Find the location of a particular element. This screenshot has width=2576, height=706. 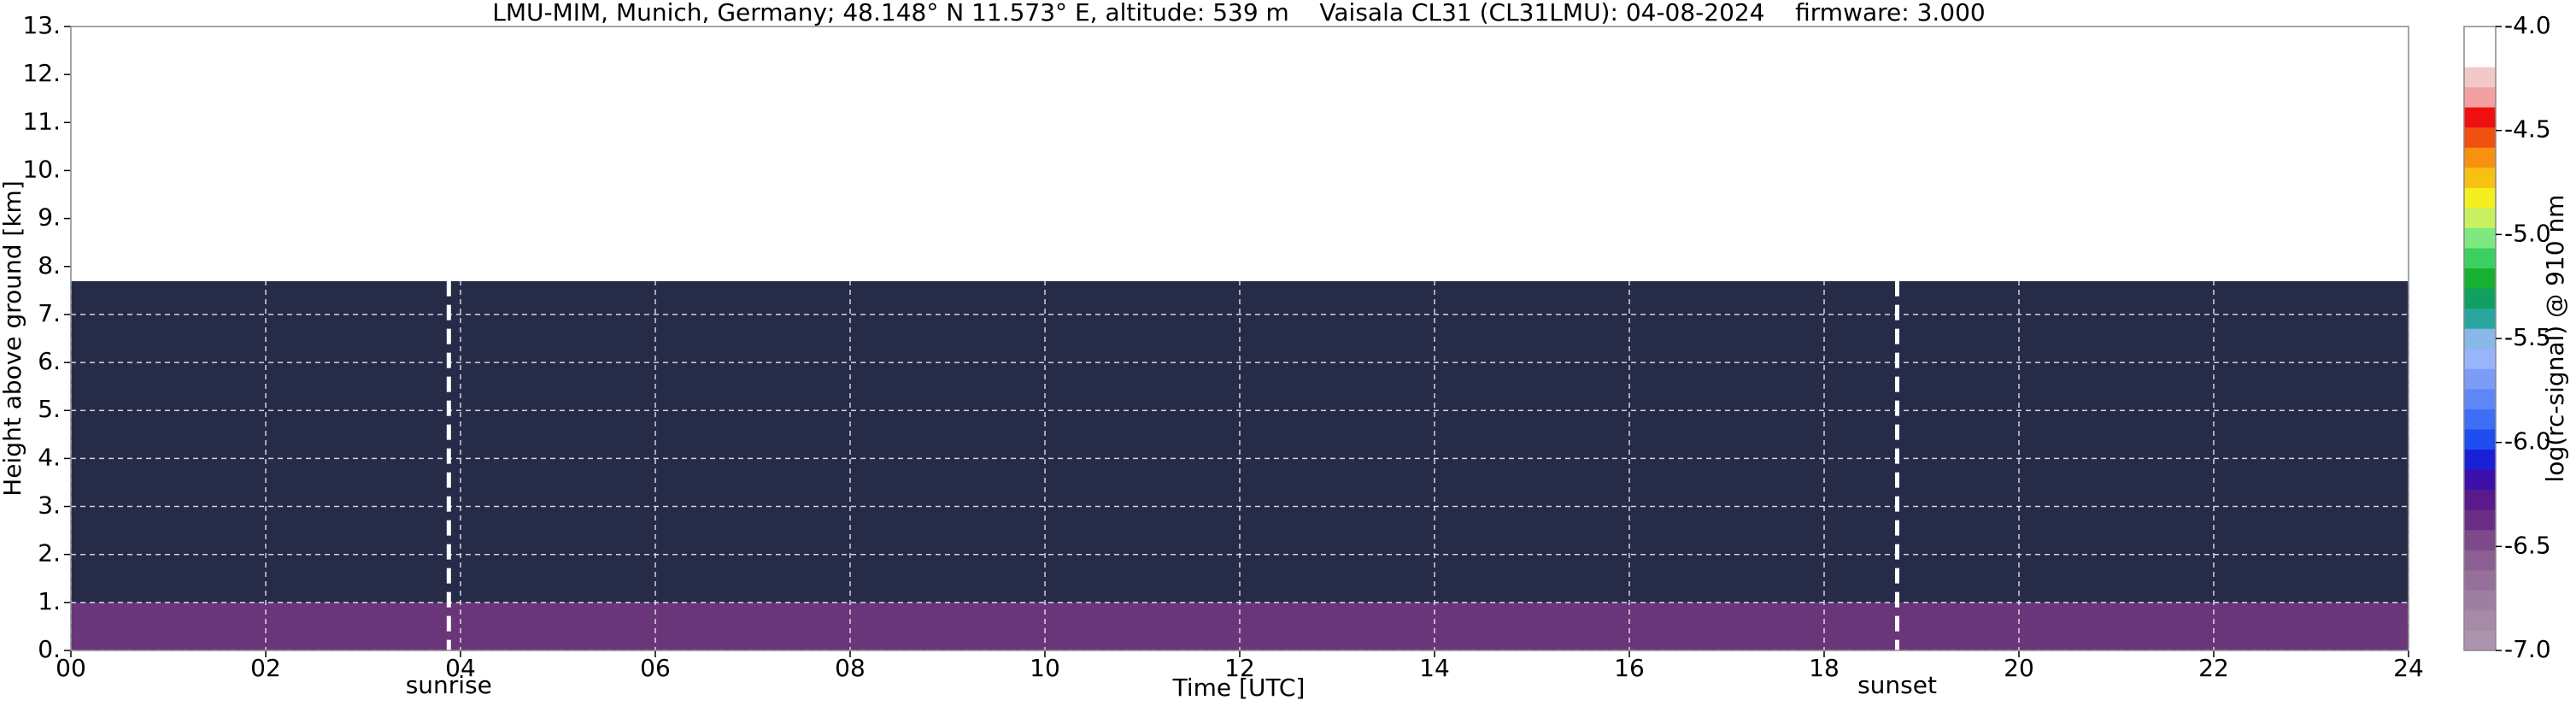

colorbar-tick-label: -7.0 is located at coordinates (2527, 649).